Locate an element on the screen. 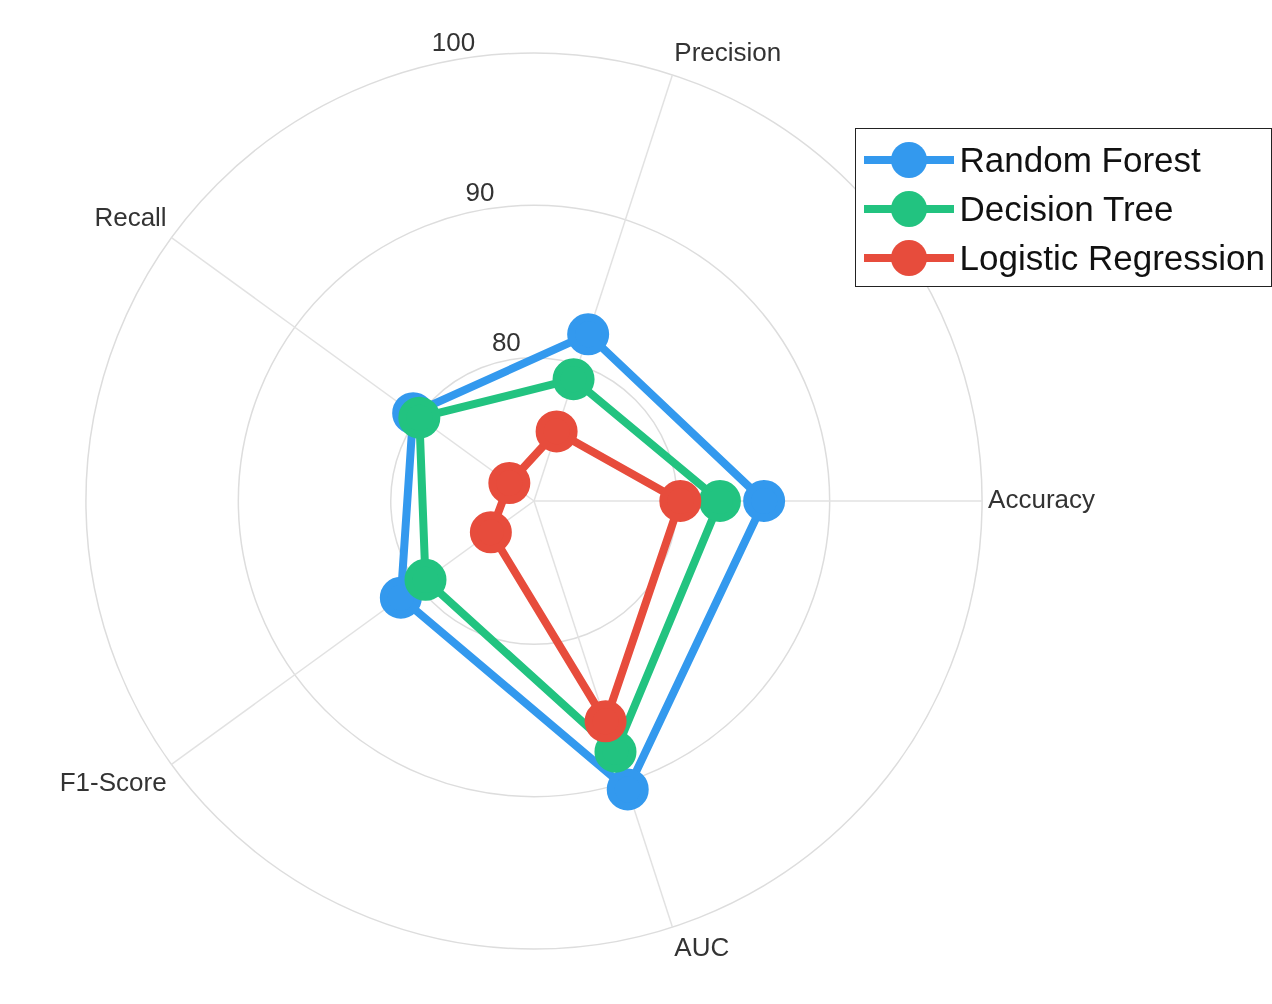 The height and width of the screenshot is (1004, 1272). legend-label: Decision Tree is located at coordinates (1066, 208).